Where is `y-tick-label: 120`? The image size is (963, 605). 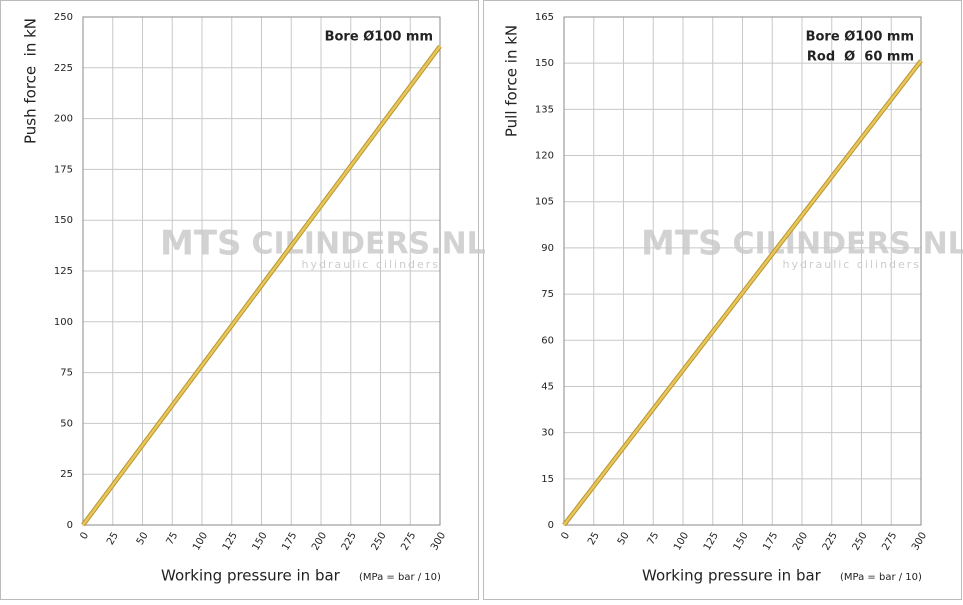
y-tick-label: 120 is located at coordinates (544, 156).